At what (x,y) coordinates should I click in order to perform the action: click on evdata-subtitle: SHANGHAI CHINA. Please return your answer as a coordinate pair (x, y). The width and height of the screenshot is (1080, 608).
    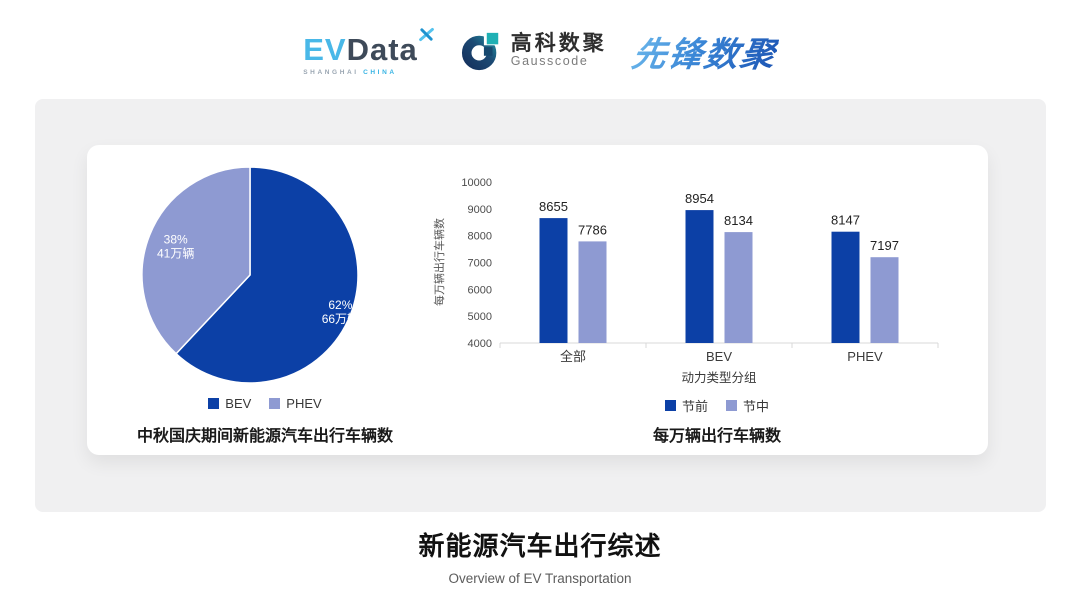
    Looking at the image, I should click on (349, 72).